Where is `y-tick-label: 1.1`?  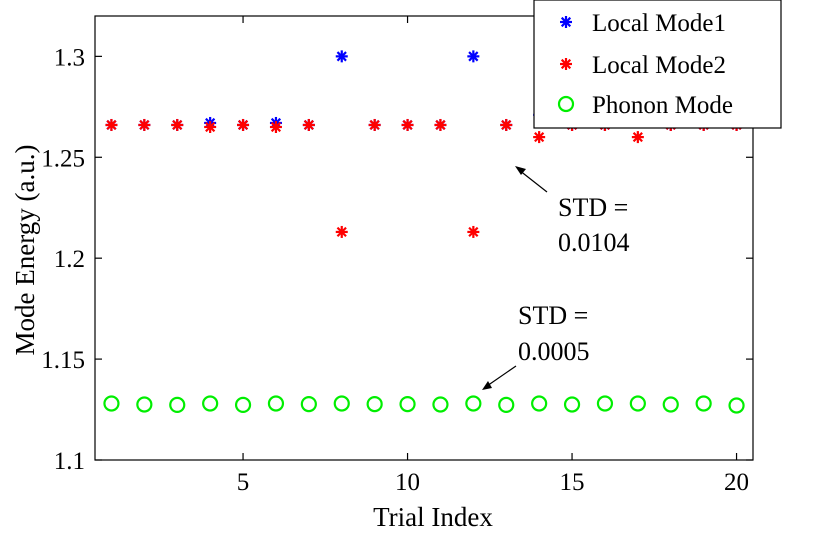
y-tick-label: 1.1 is located at coordinates (69, 461).